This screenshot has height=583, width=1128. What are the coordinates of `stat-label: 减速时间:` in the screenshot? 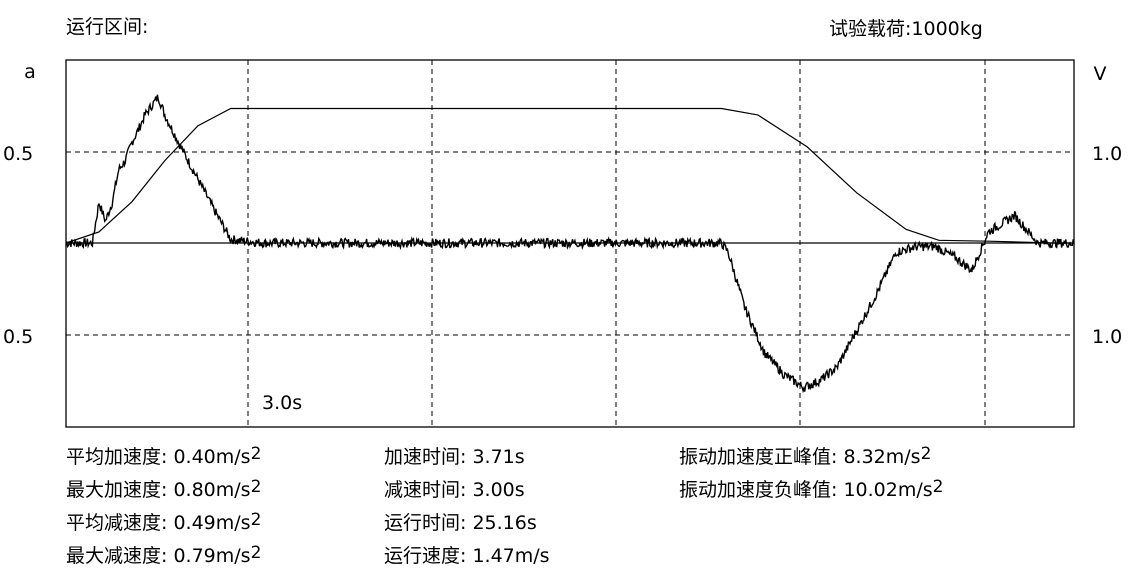 It's located at (425, 490).